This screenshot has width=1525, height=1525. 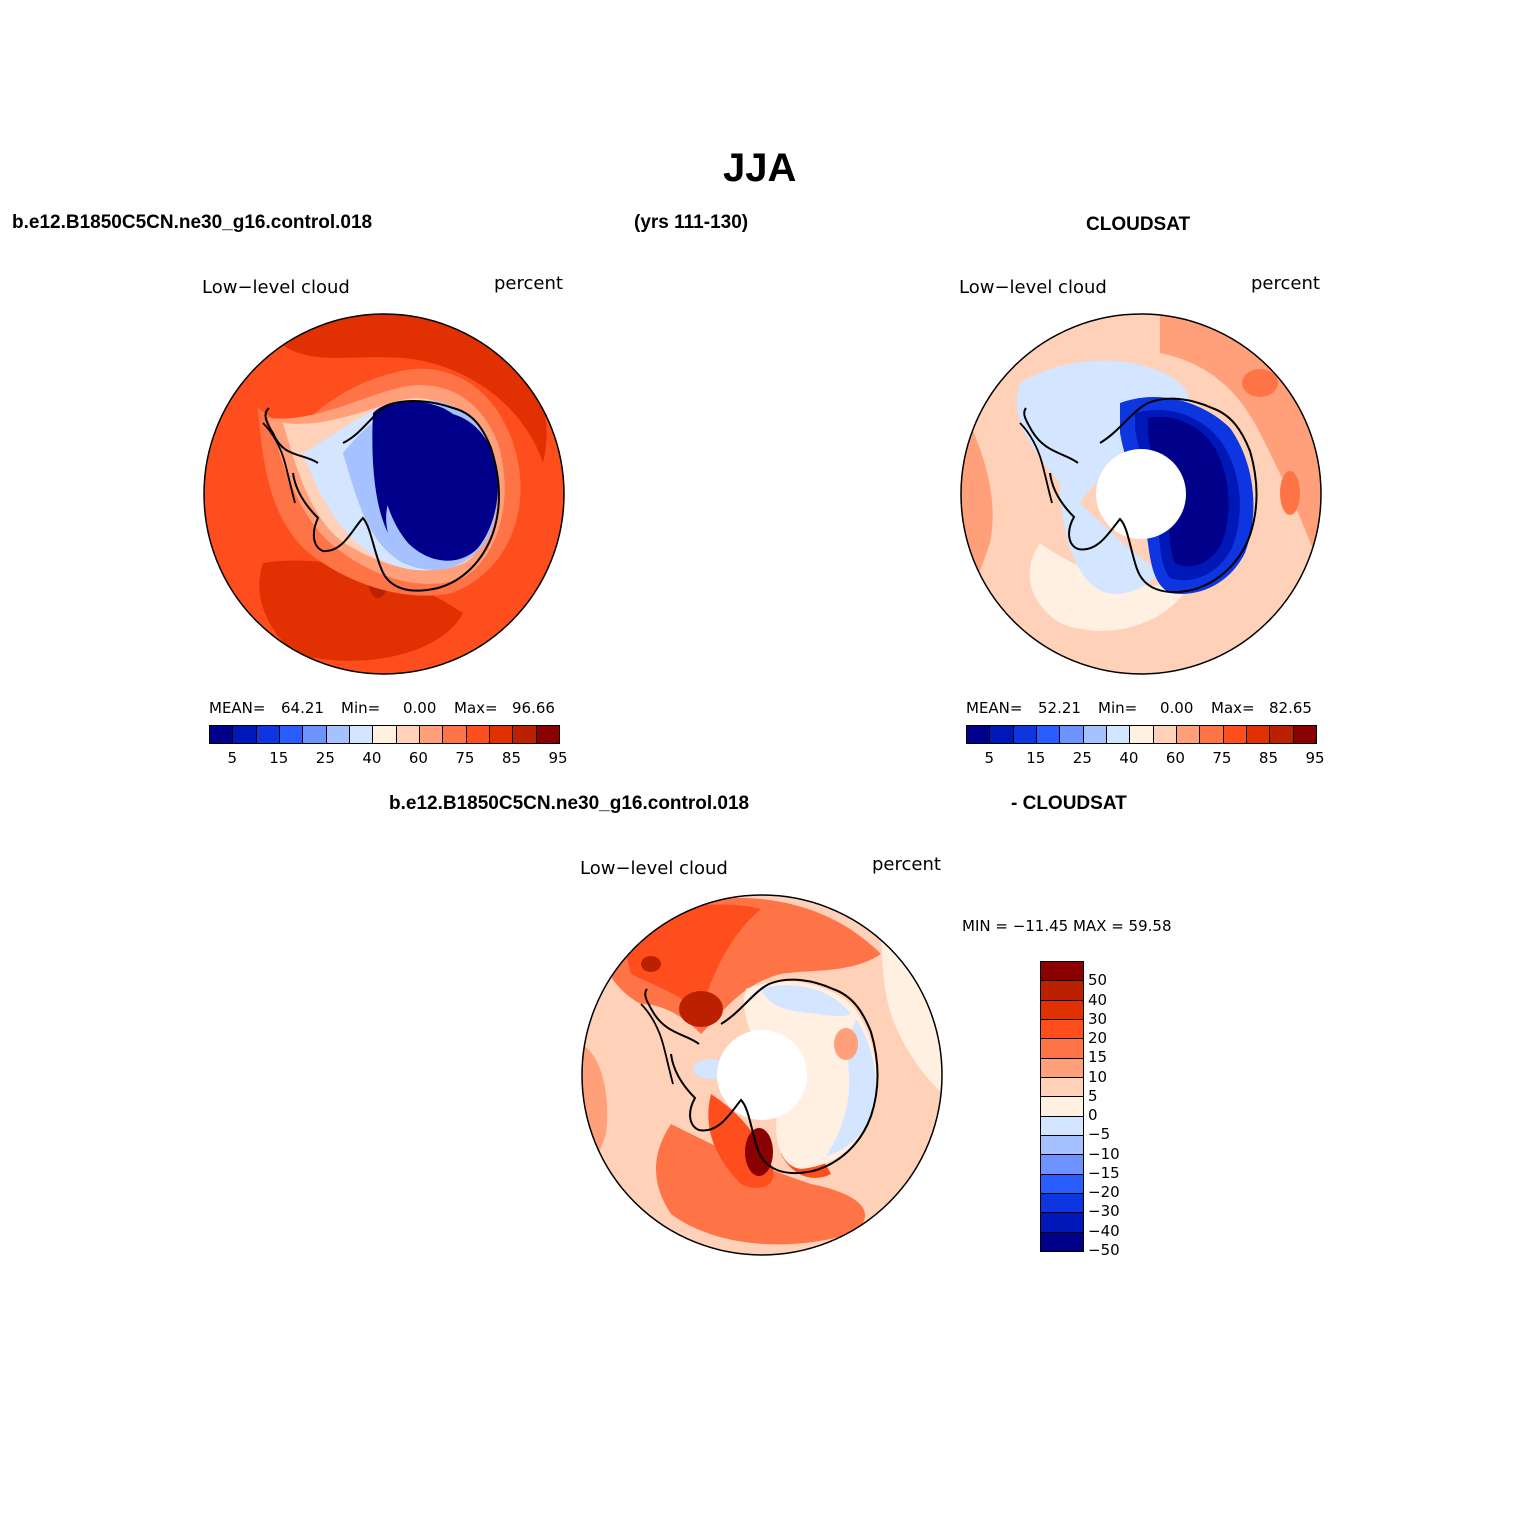 What do you see at coordinates (533, 708) in the screenshot?
I see `model-max-value: 96.66` at bounding box center [533, 708].